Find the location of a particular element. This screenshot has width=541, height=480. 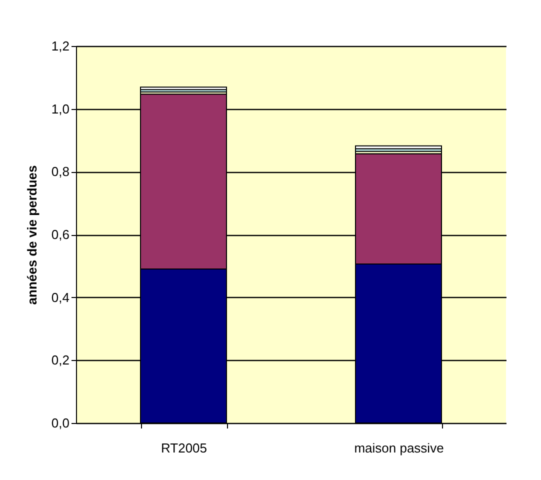

x-tick-label: maison passive is located at coordinates (399, 448).